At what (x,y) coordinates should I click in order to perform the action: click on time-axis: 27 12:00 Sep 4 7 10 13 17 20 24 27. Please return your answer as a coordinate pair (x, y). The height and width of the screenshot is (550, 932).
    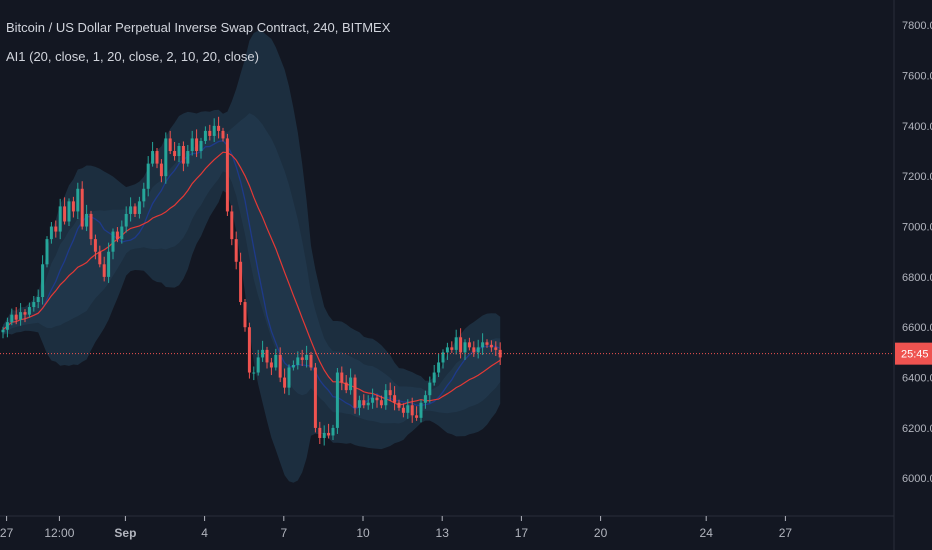
    Looking at the image, I should click on (396, 528).